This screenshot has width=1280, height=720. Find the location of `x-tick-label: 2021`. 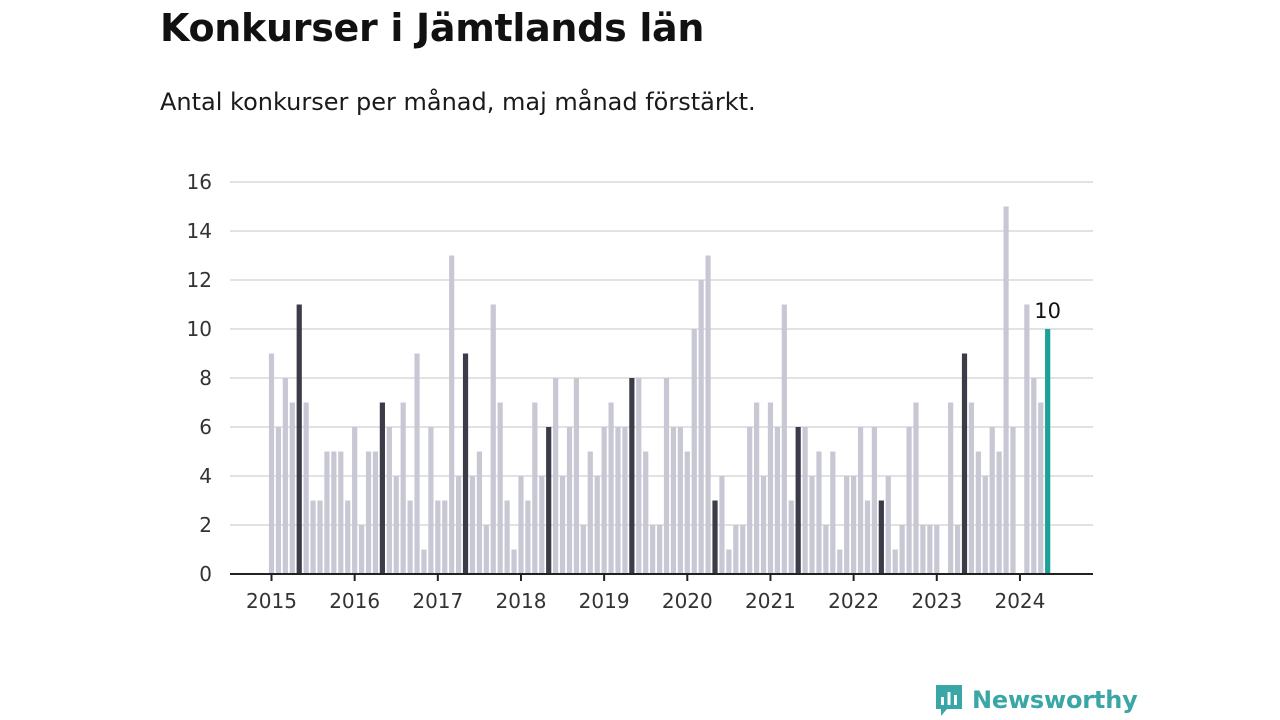

x-tick-label: 2021 is located at coordinates (770, 601).